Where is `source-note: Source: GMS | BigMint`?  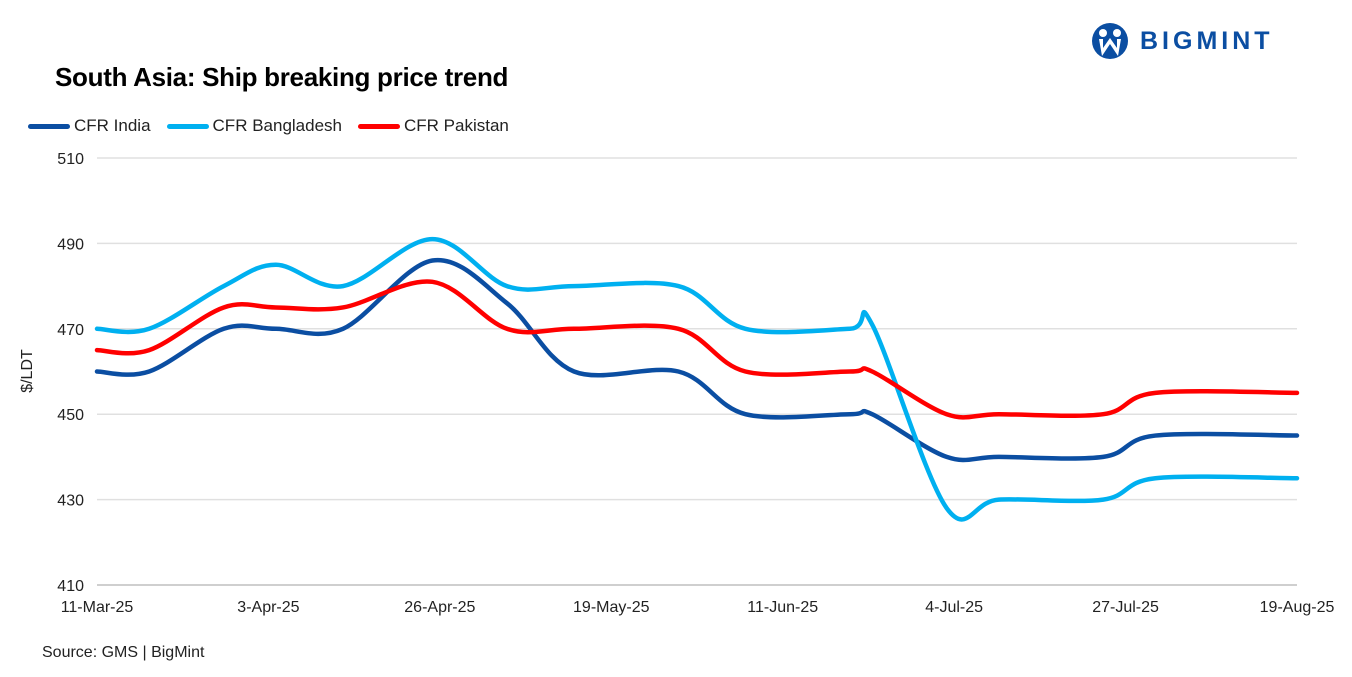 source-note: Source: GMS | BigMint is located at coordinates (123, 652).